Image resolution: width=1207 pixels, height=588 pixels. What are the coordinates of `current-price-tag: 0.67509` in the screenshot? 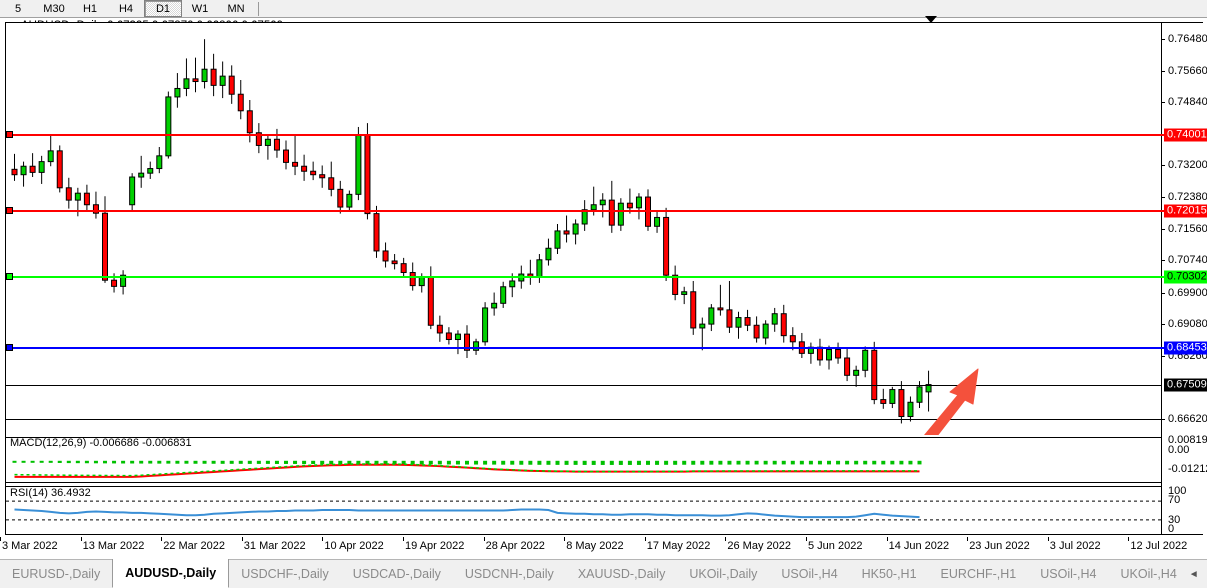 It's located at (1185, 385).